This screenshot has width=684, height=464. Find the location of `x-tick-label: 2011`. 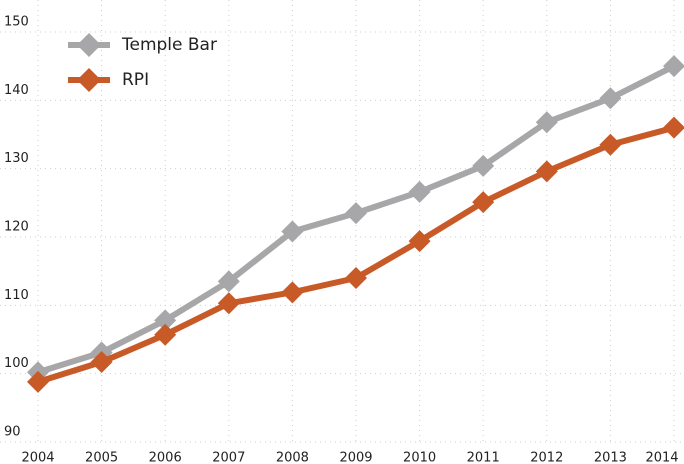

x-tick-label: 2011 is located at coordinates (483, 457).